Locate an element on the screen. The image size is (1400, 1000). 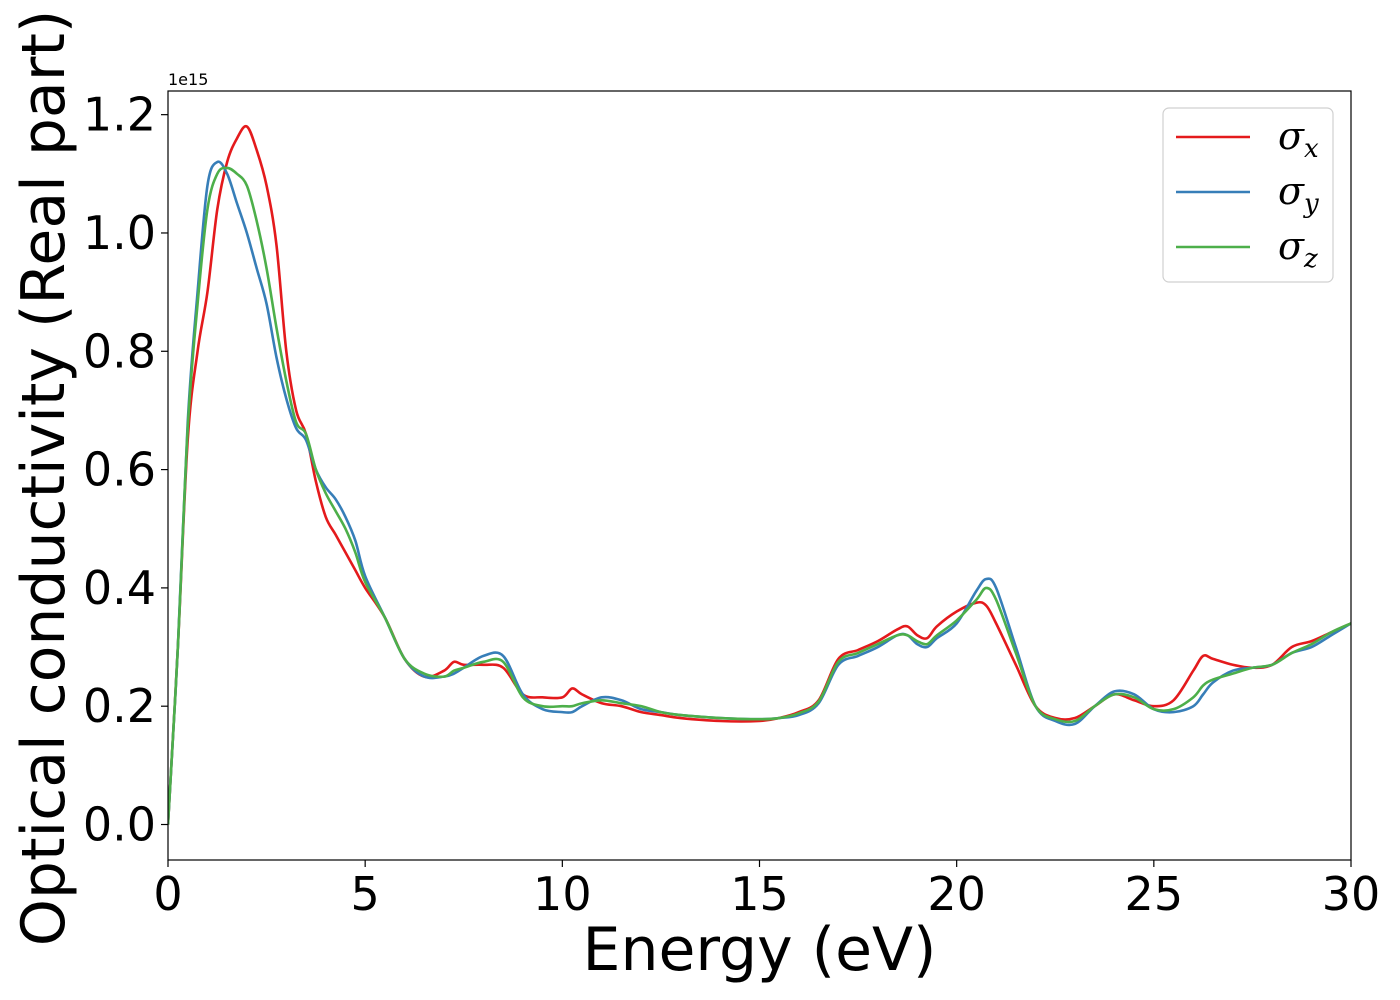
x-tick-label: 5 is located at coordinates (365, 894).